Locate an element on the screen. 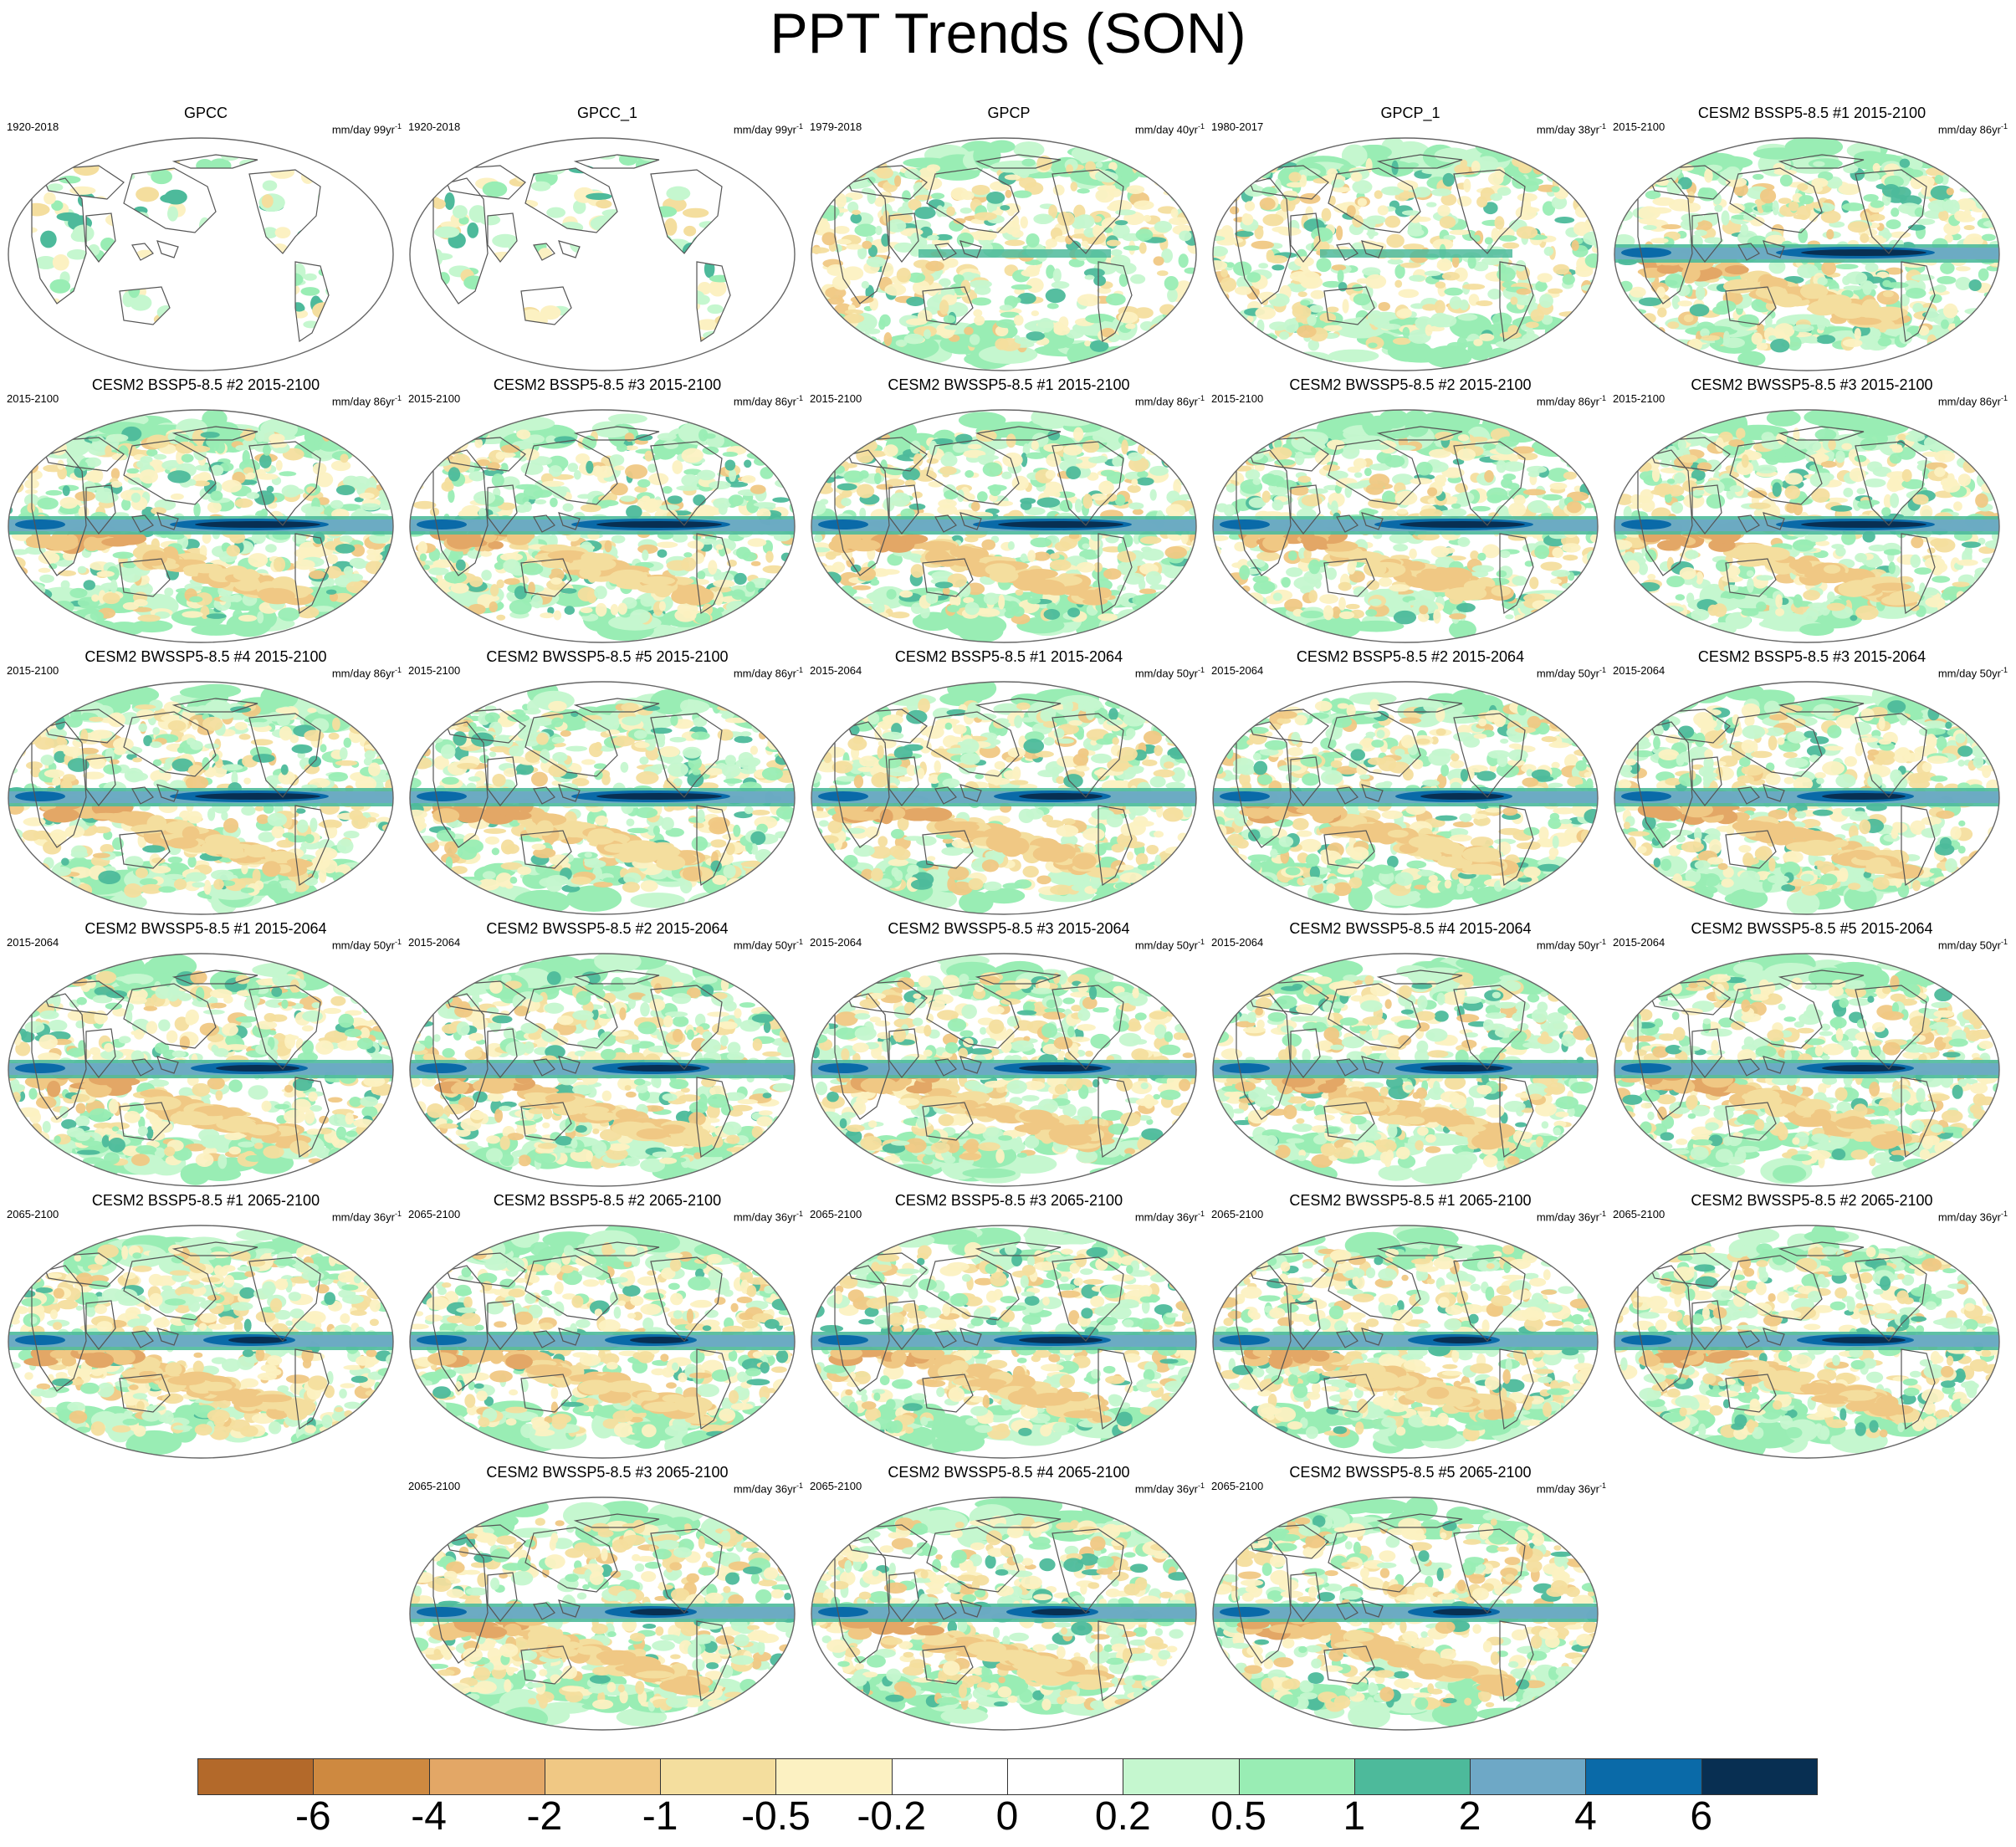 The image size is (2016, 1847). colorbar-tick-label: 0 is located at coordinates (1007, 1817).